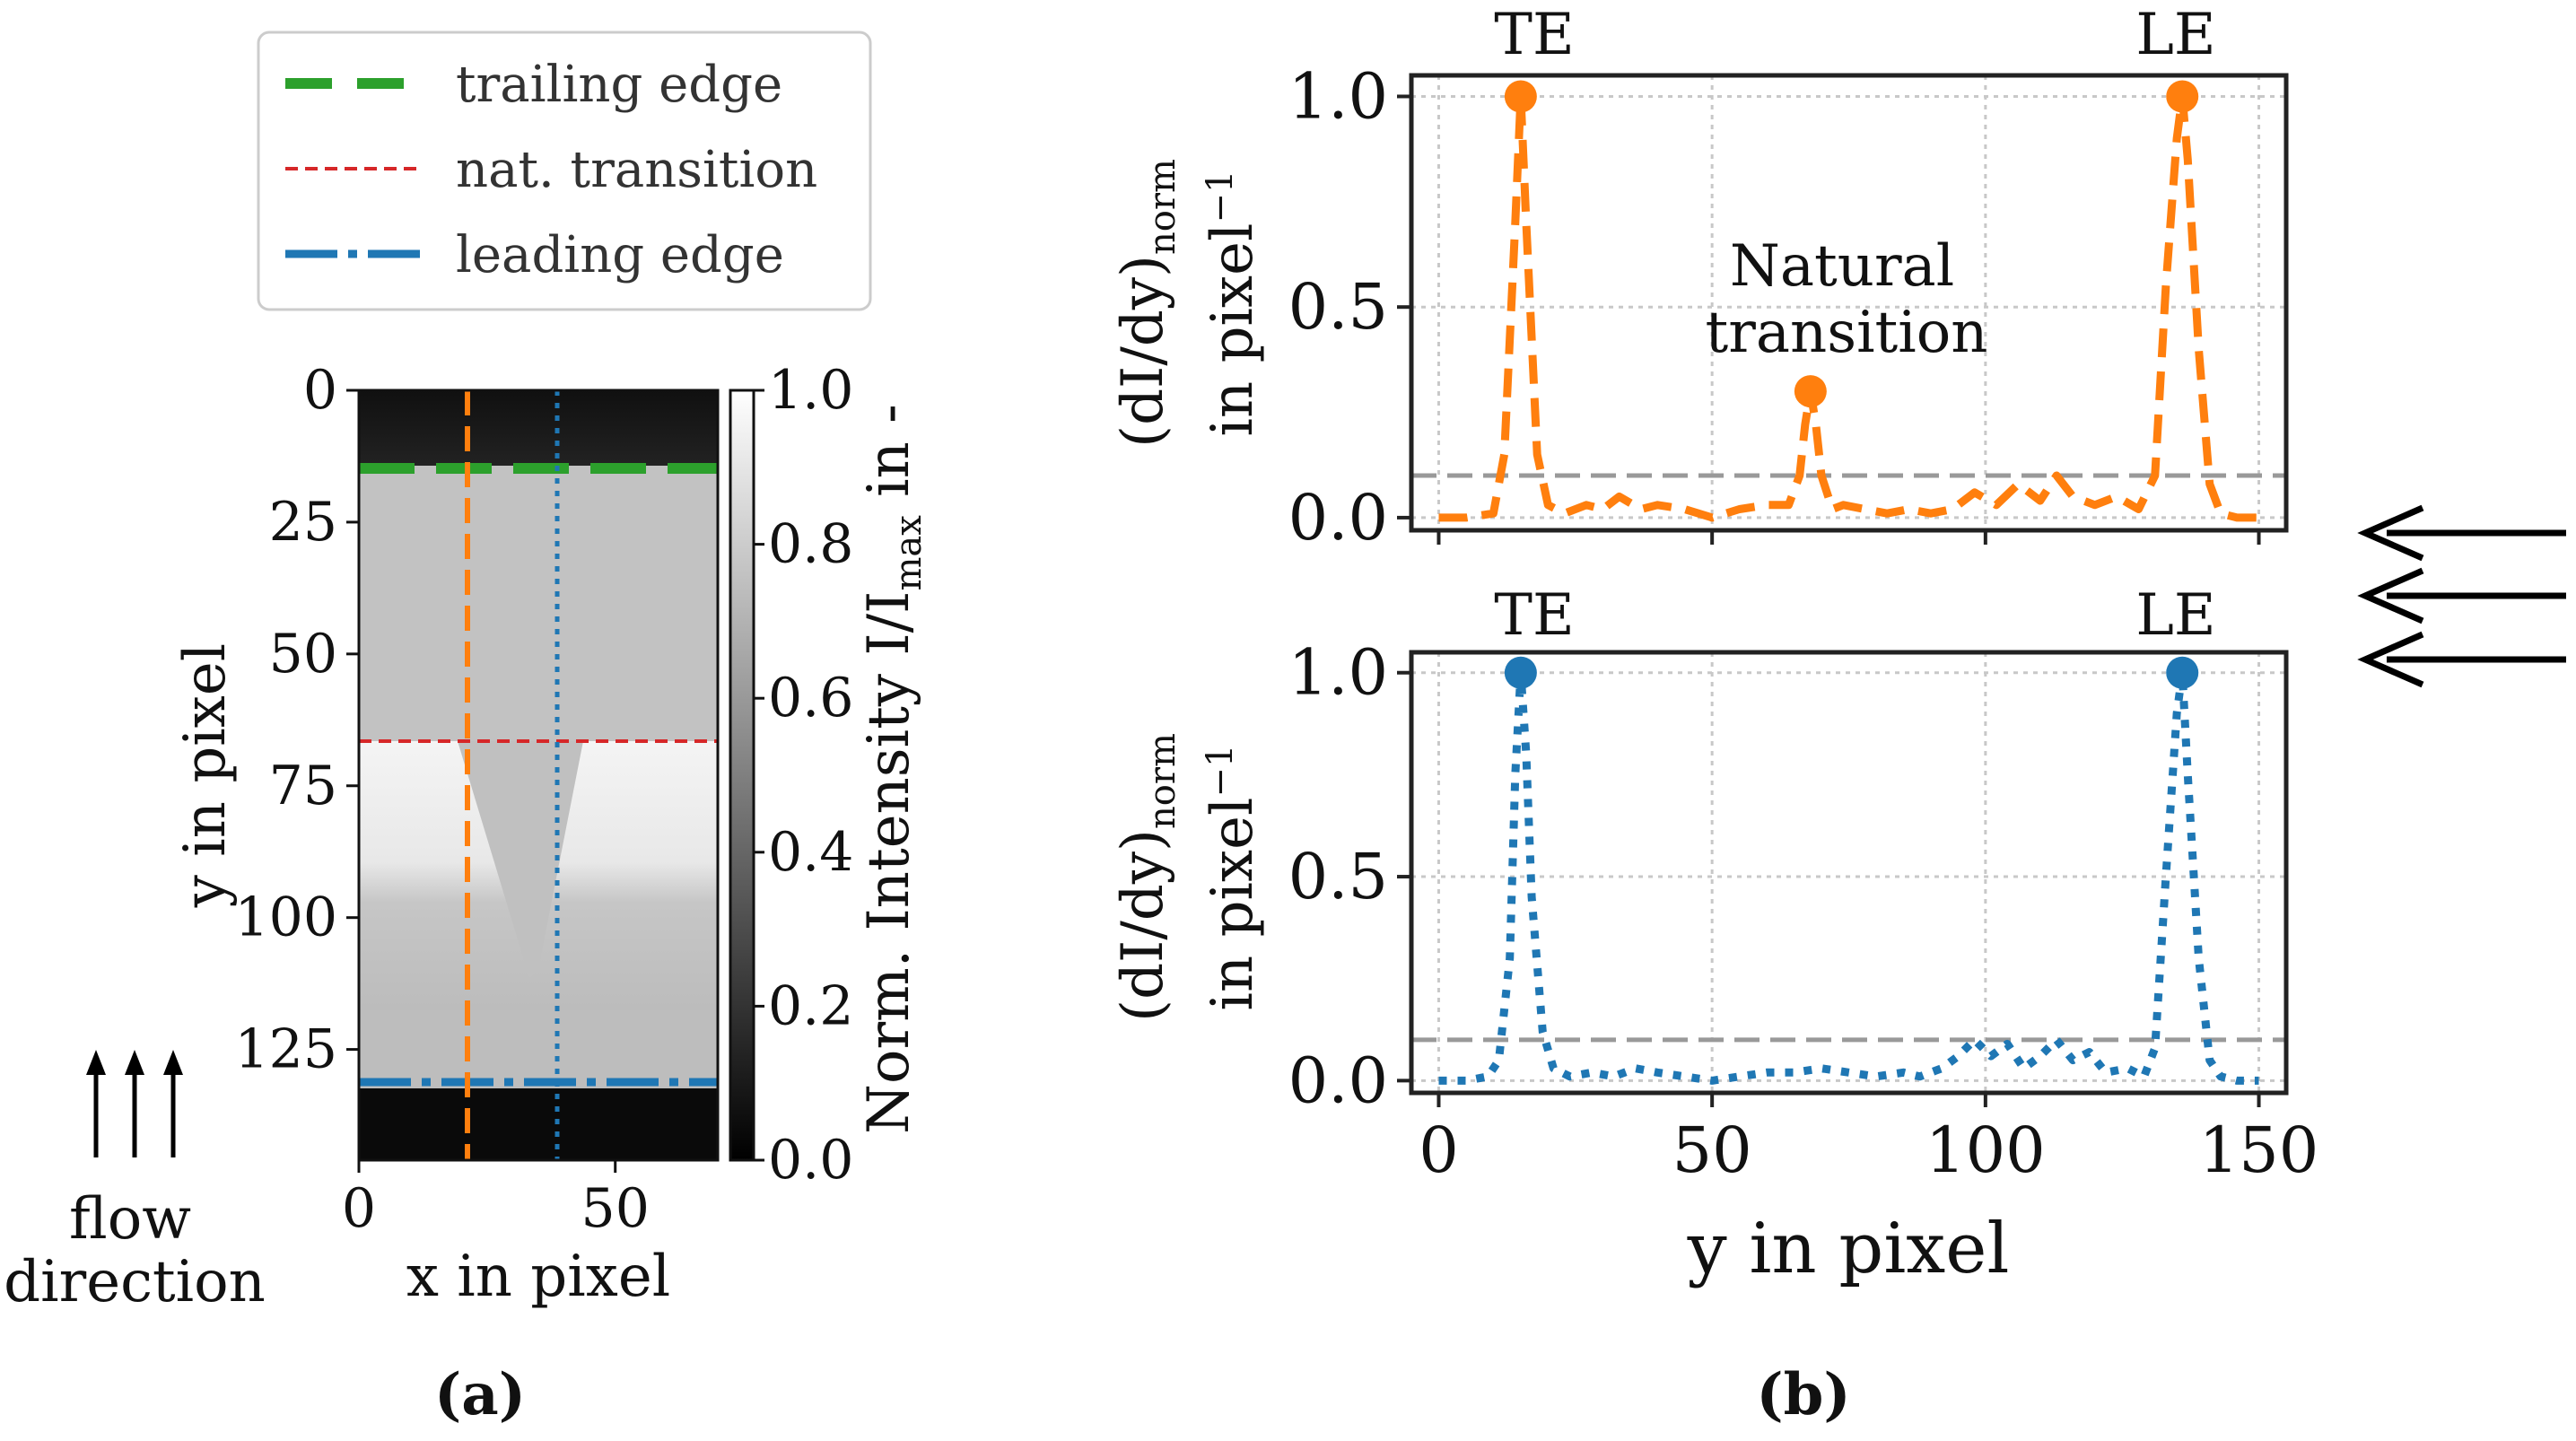  I want to click on plot-bottom-peak-markers, so click(1851, 673).